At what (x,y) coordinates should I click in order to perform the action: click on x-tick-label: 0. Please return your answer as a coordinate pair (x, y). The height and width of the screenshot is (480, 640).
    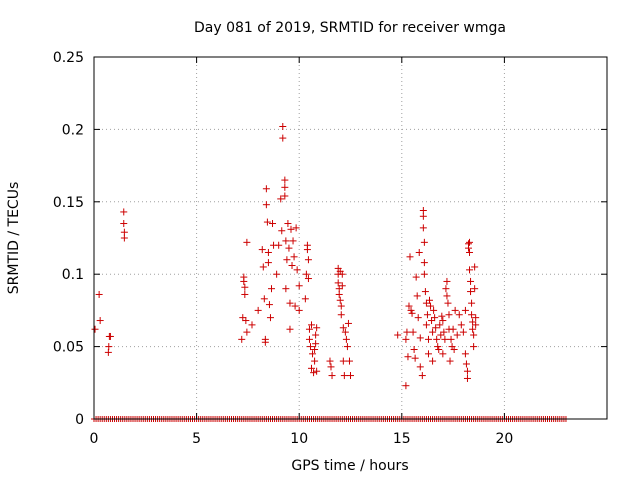
    Looking at the image, I should click on (94, 439).